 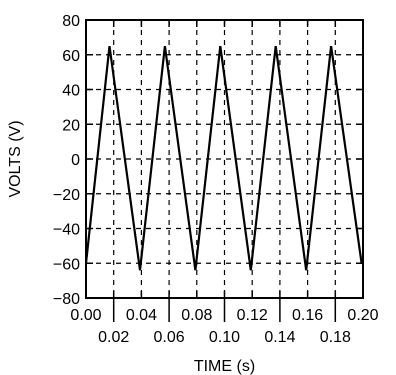 I want to click on x-tick-label: 0.12, so click(x=252, y=315).